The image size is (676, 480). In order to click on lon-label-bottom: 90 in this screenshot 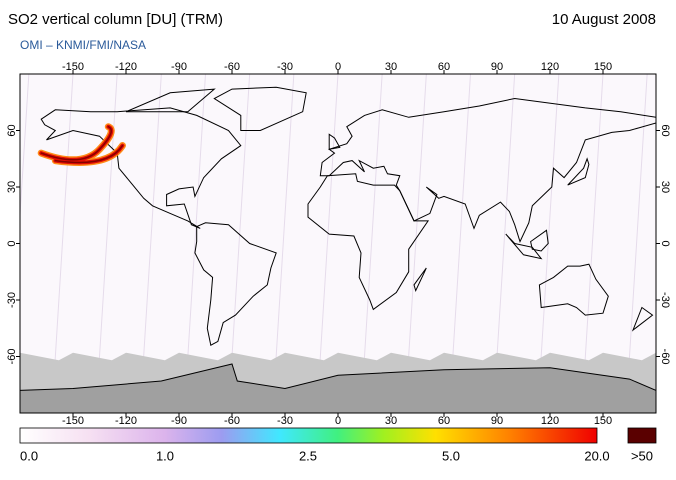, I will do `click(497, 421)`.